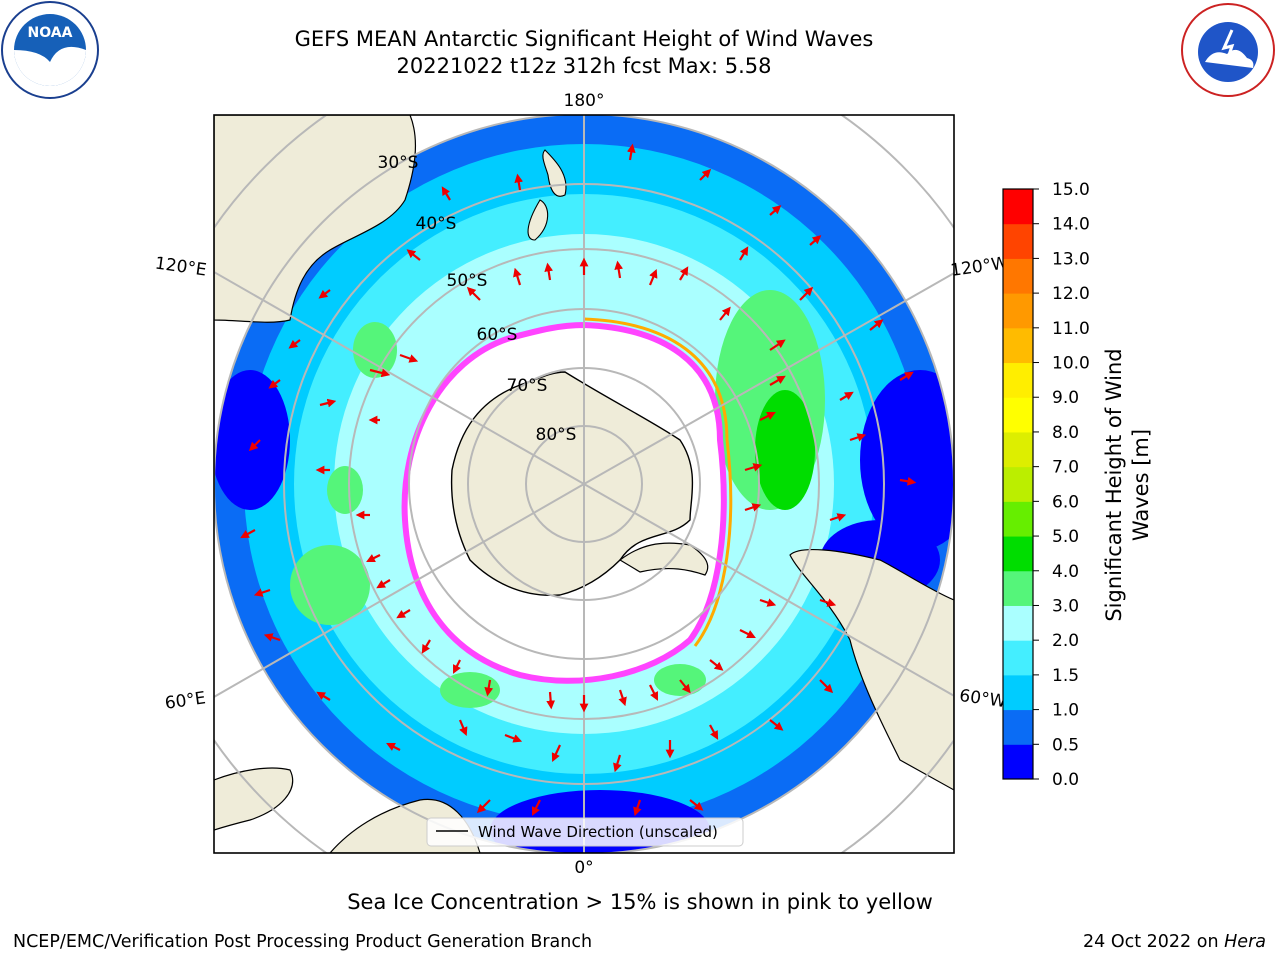 The height and width of the screenshot is (960, 1280). I want to click on lat-label-50s: 50°S, so click(467, 281).